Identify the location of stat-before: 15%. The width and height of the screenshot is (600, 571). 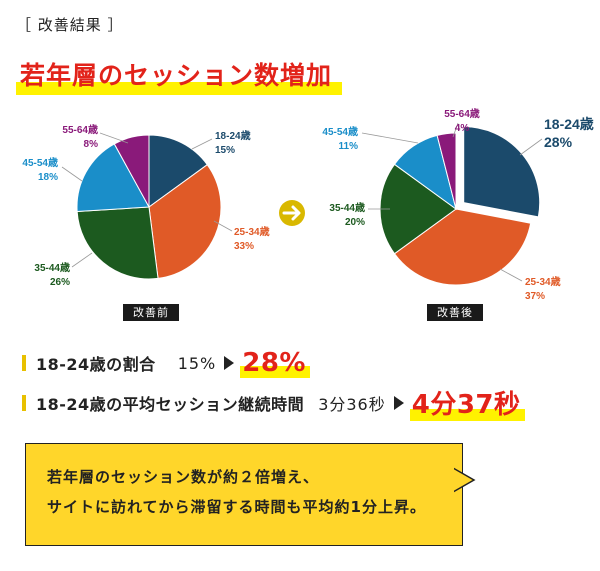
(197, 363).